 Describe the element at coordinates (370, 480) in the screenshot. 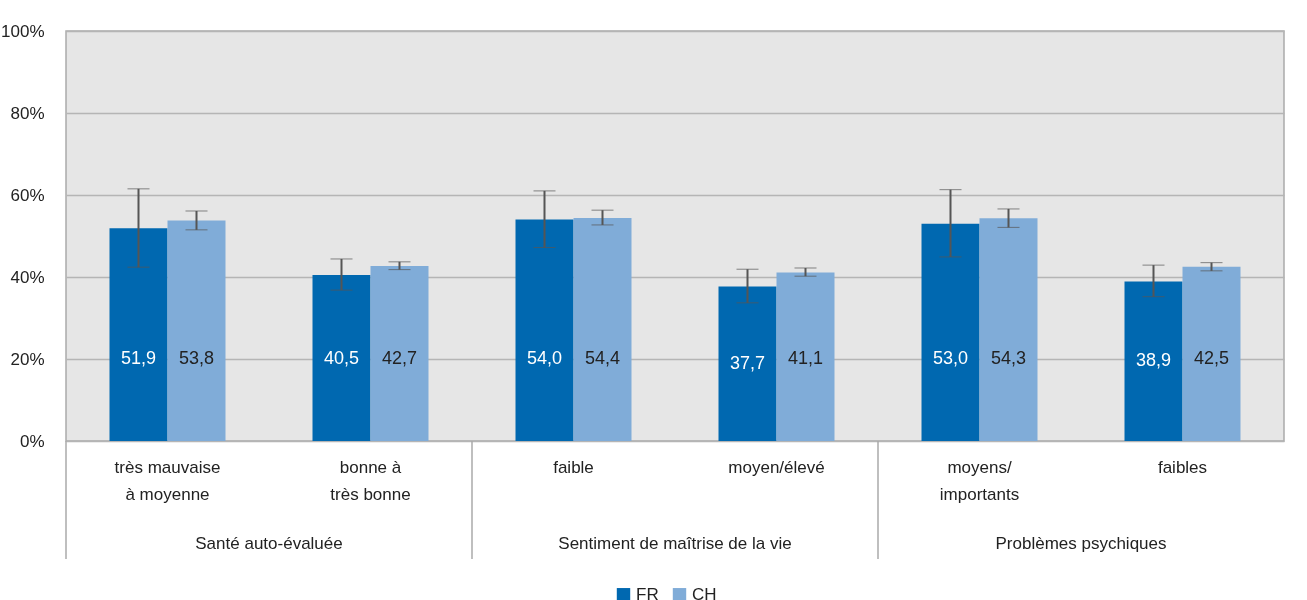

I see `x-tick-label: bonne à très bonne` at that location.